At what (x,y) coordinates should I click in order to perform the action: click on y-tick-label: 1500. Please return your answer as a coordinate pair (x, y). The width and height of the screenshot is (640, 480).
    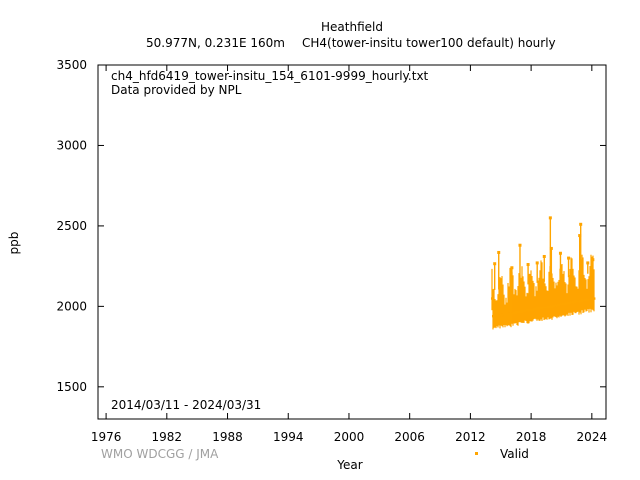
    Looking at the image, I should click on (71, 387).